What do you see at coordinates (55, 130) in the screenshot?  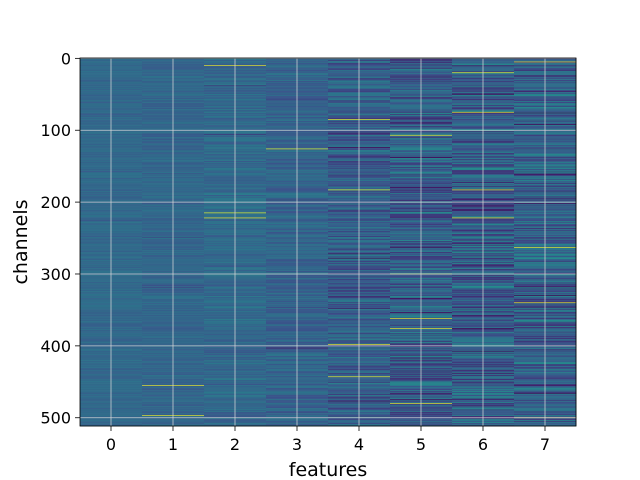 I see `y-tick-label: 100` at bounding box center [55, 130].